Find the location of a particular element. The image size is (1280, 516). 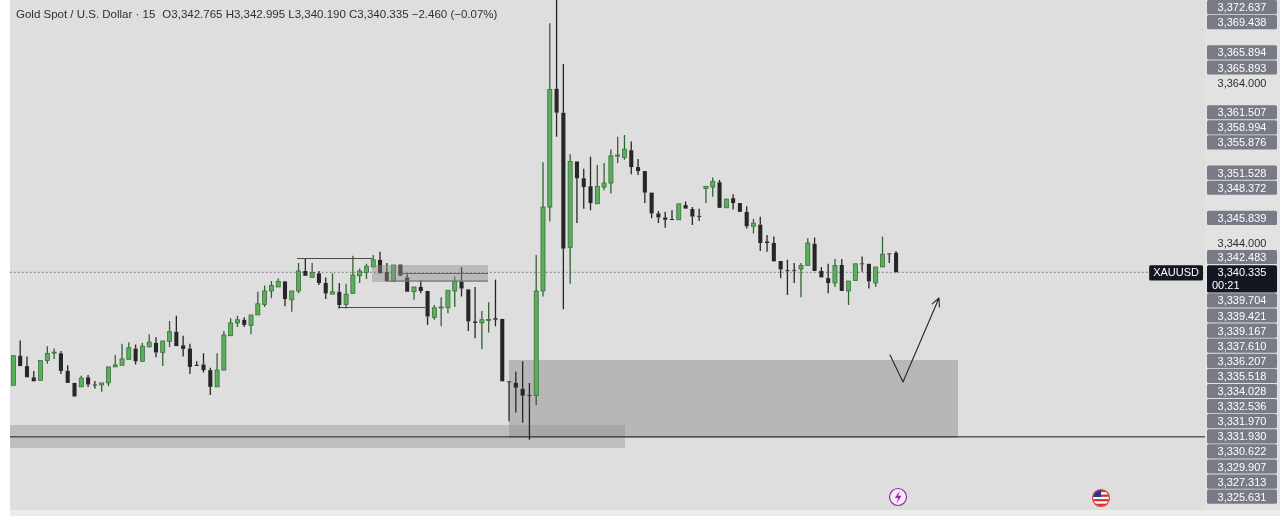

text: 3,342.483 is located at coordinates (1242, 257).